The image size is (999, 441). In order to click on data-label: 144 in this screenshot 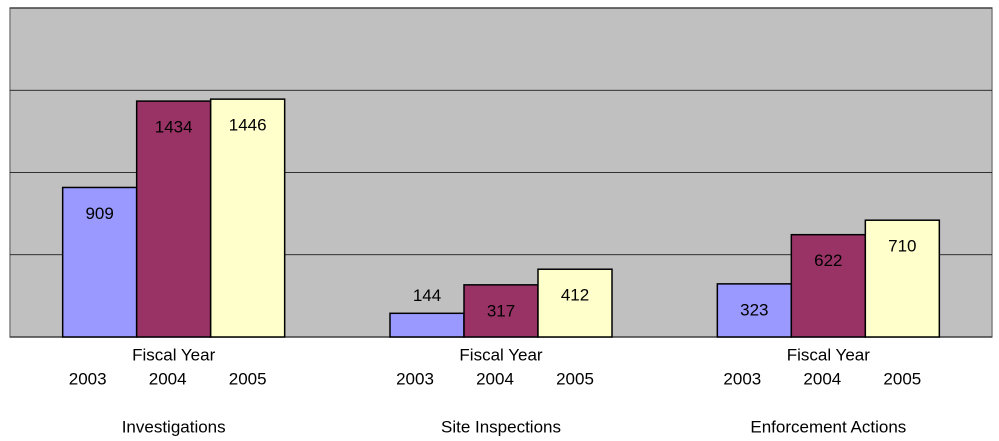, I will do `click(427, 295)`.